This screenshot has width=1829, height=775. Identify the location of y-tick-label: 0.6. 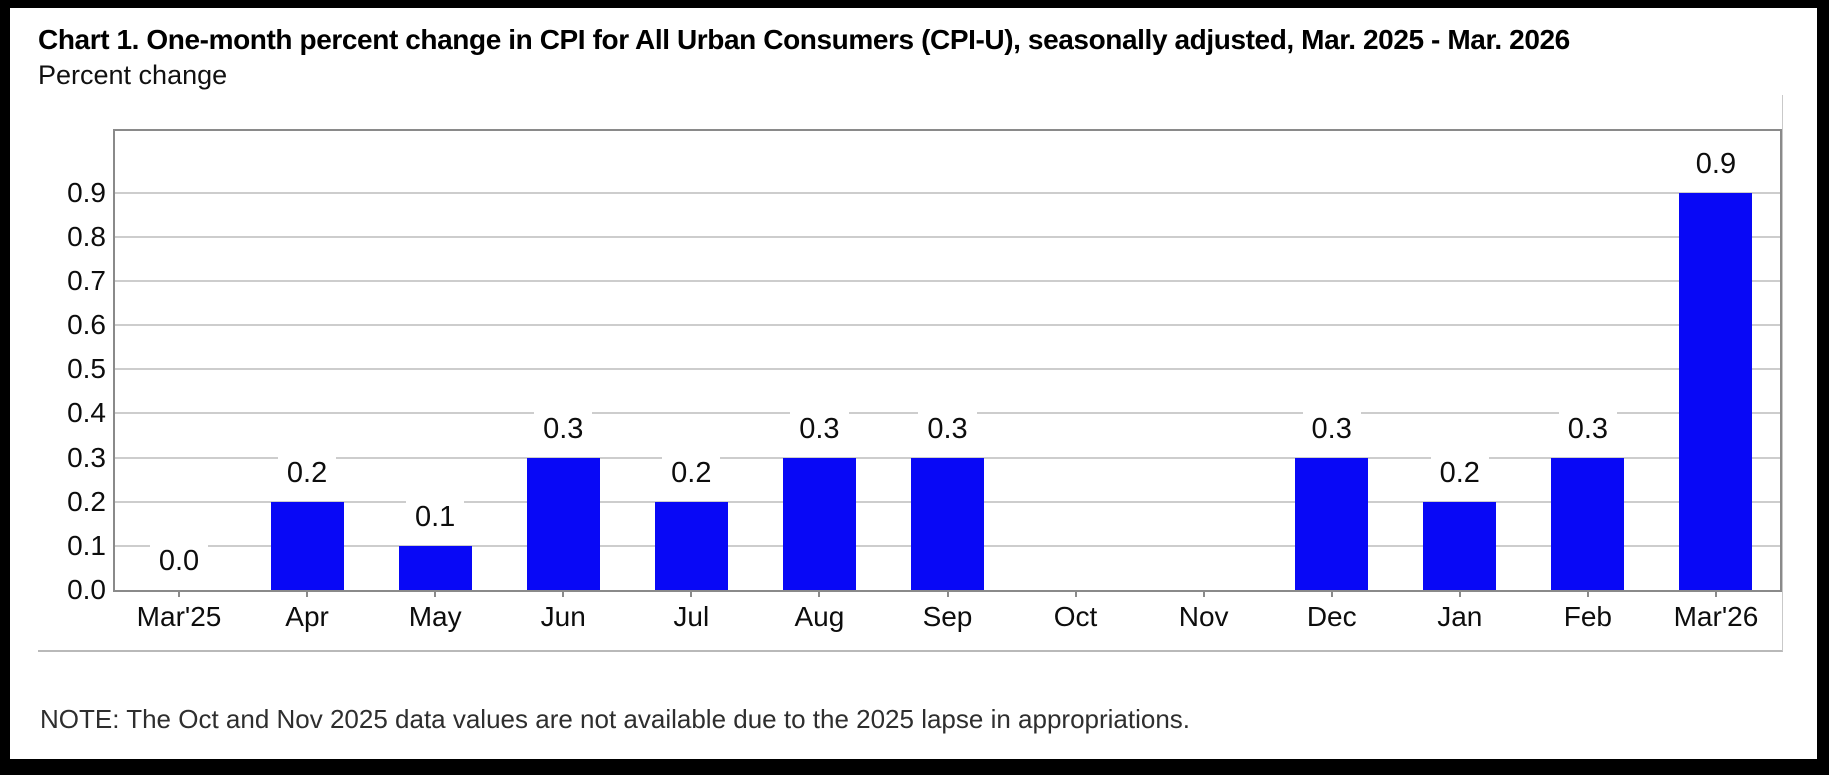
(86, 325).